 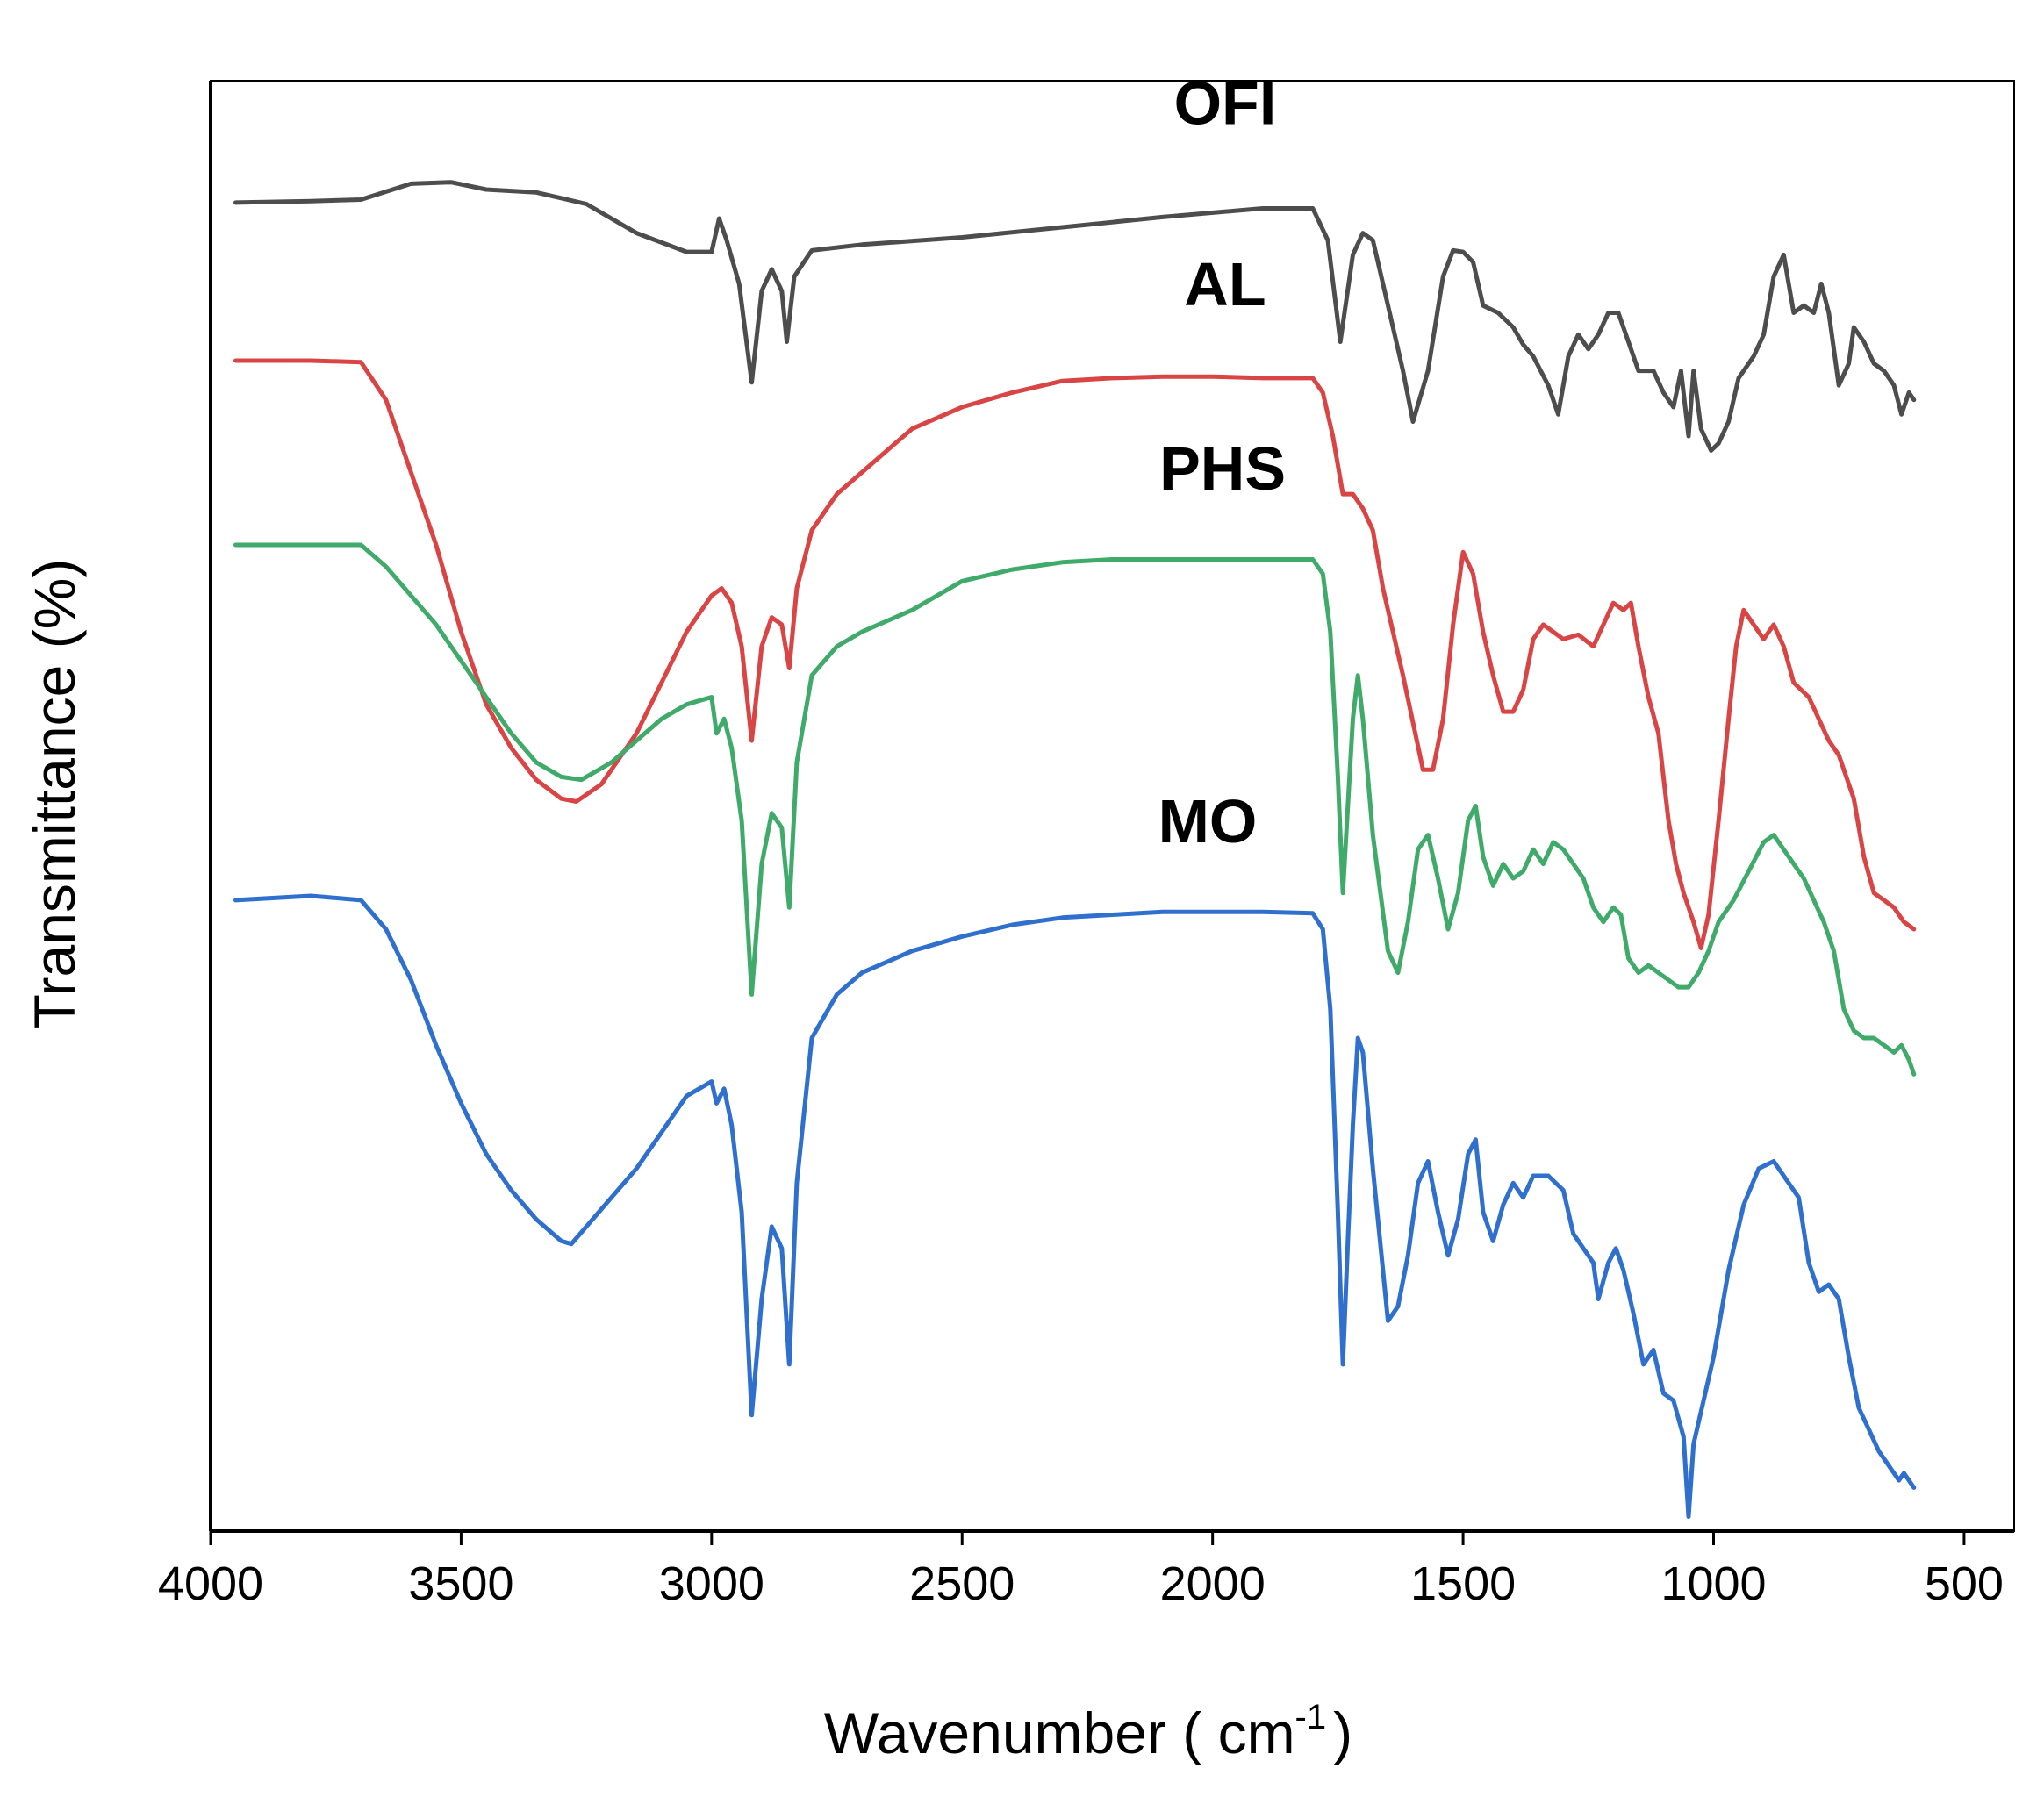 What do you see at coordinates (461, 1583) in the screenshot?
I see `x-tick-label: 3500` at bounding box center [461, 1583].